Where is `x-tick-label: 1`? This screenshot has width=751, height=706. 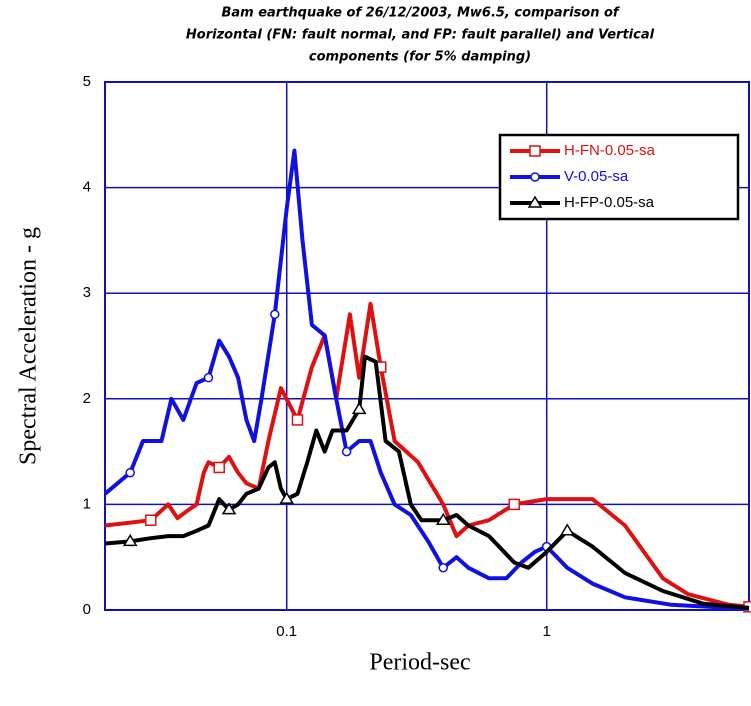
x-tick-label: 1 is located at coordinates (547, 631).